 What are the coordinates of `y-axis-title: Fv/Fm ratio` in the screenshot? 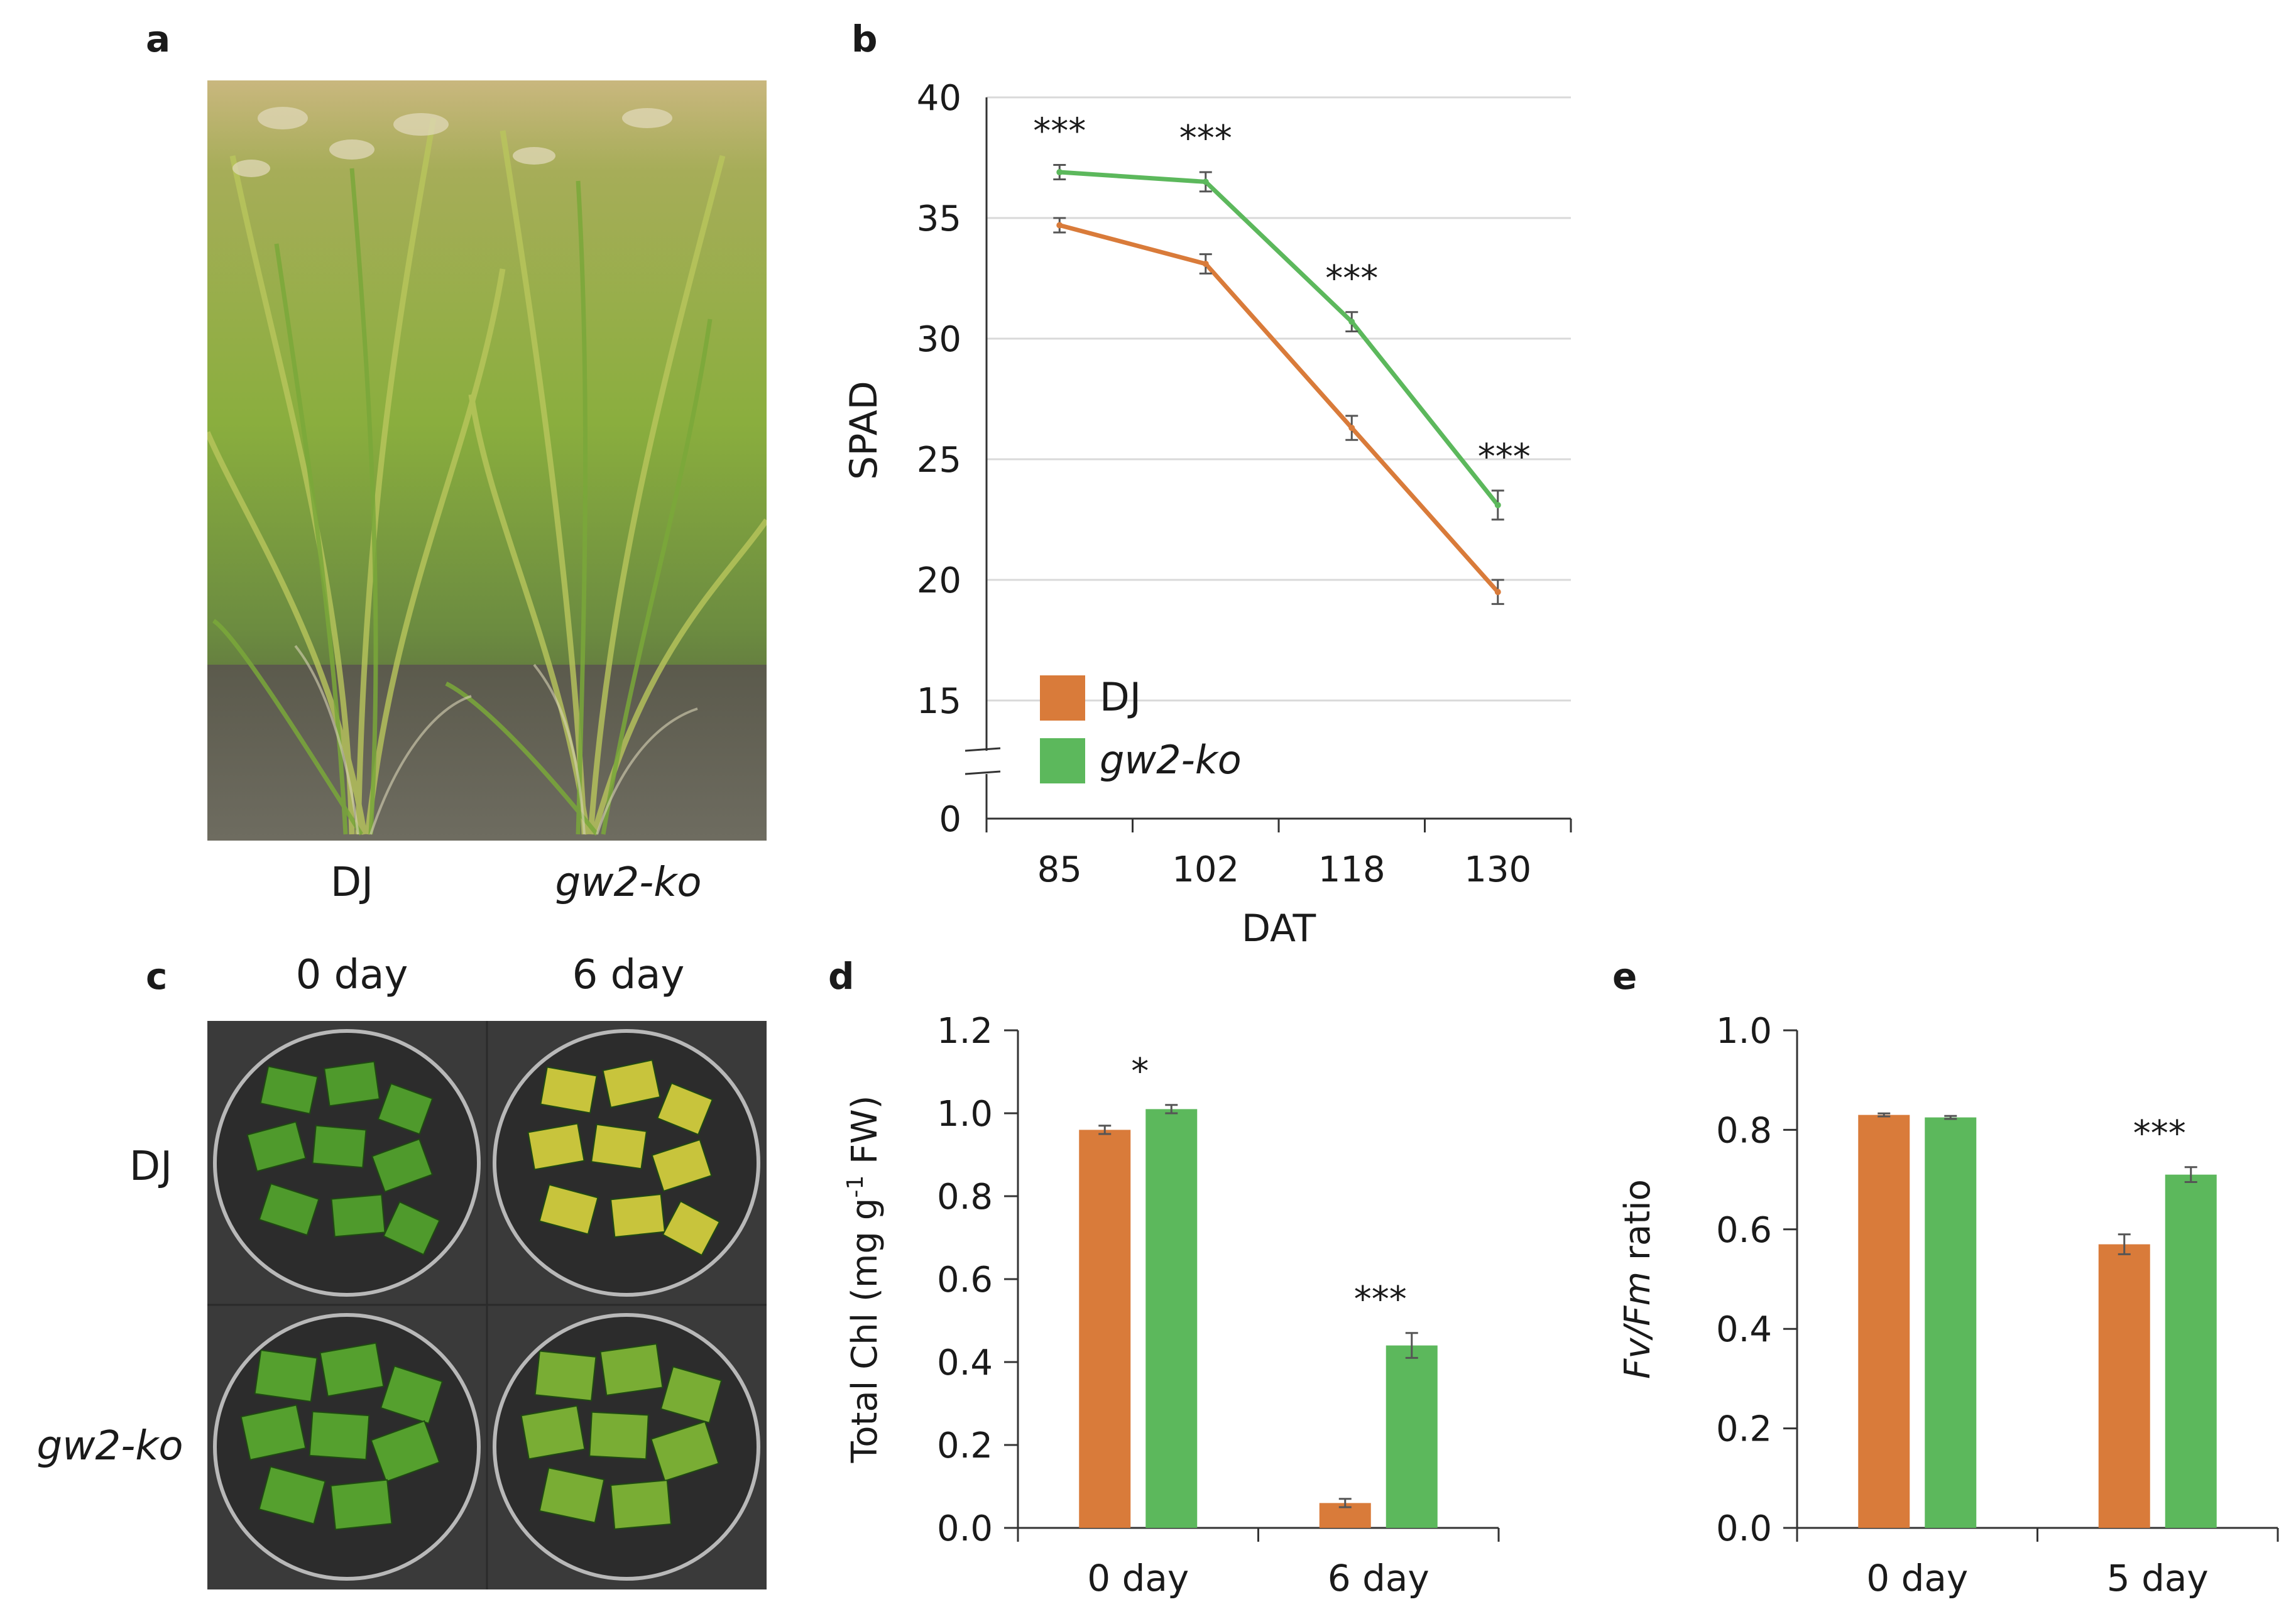 It's located at (1638, 1279).